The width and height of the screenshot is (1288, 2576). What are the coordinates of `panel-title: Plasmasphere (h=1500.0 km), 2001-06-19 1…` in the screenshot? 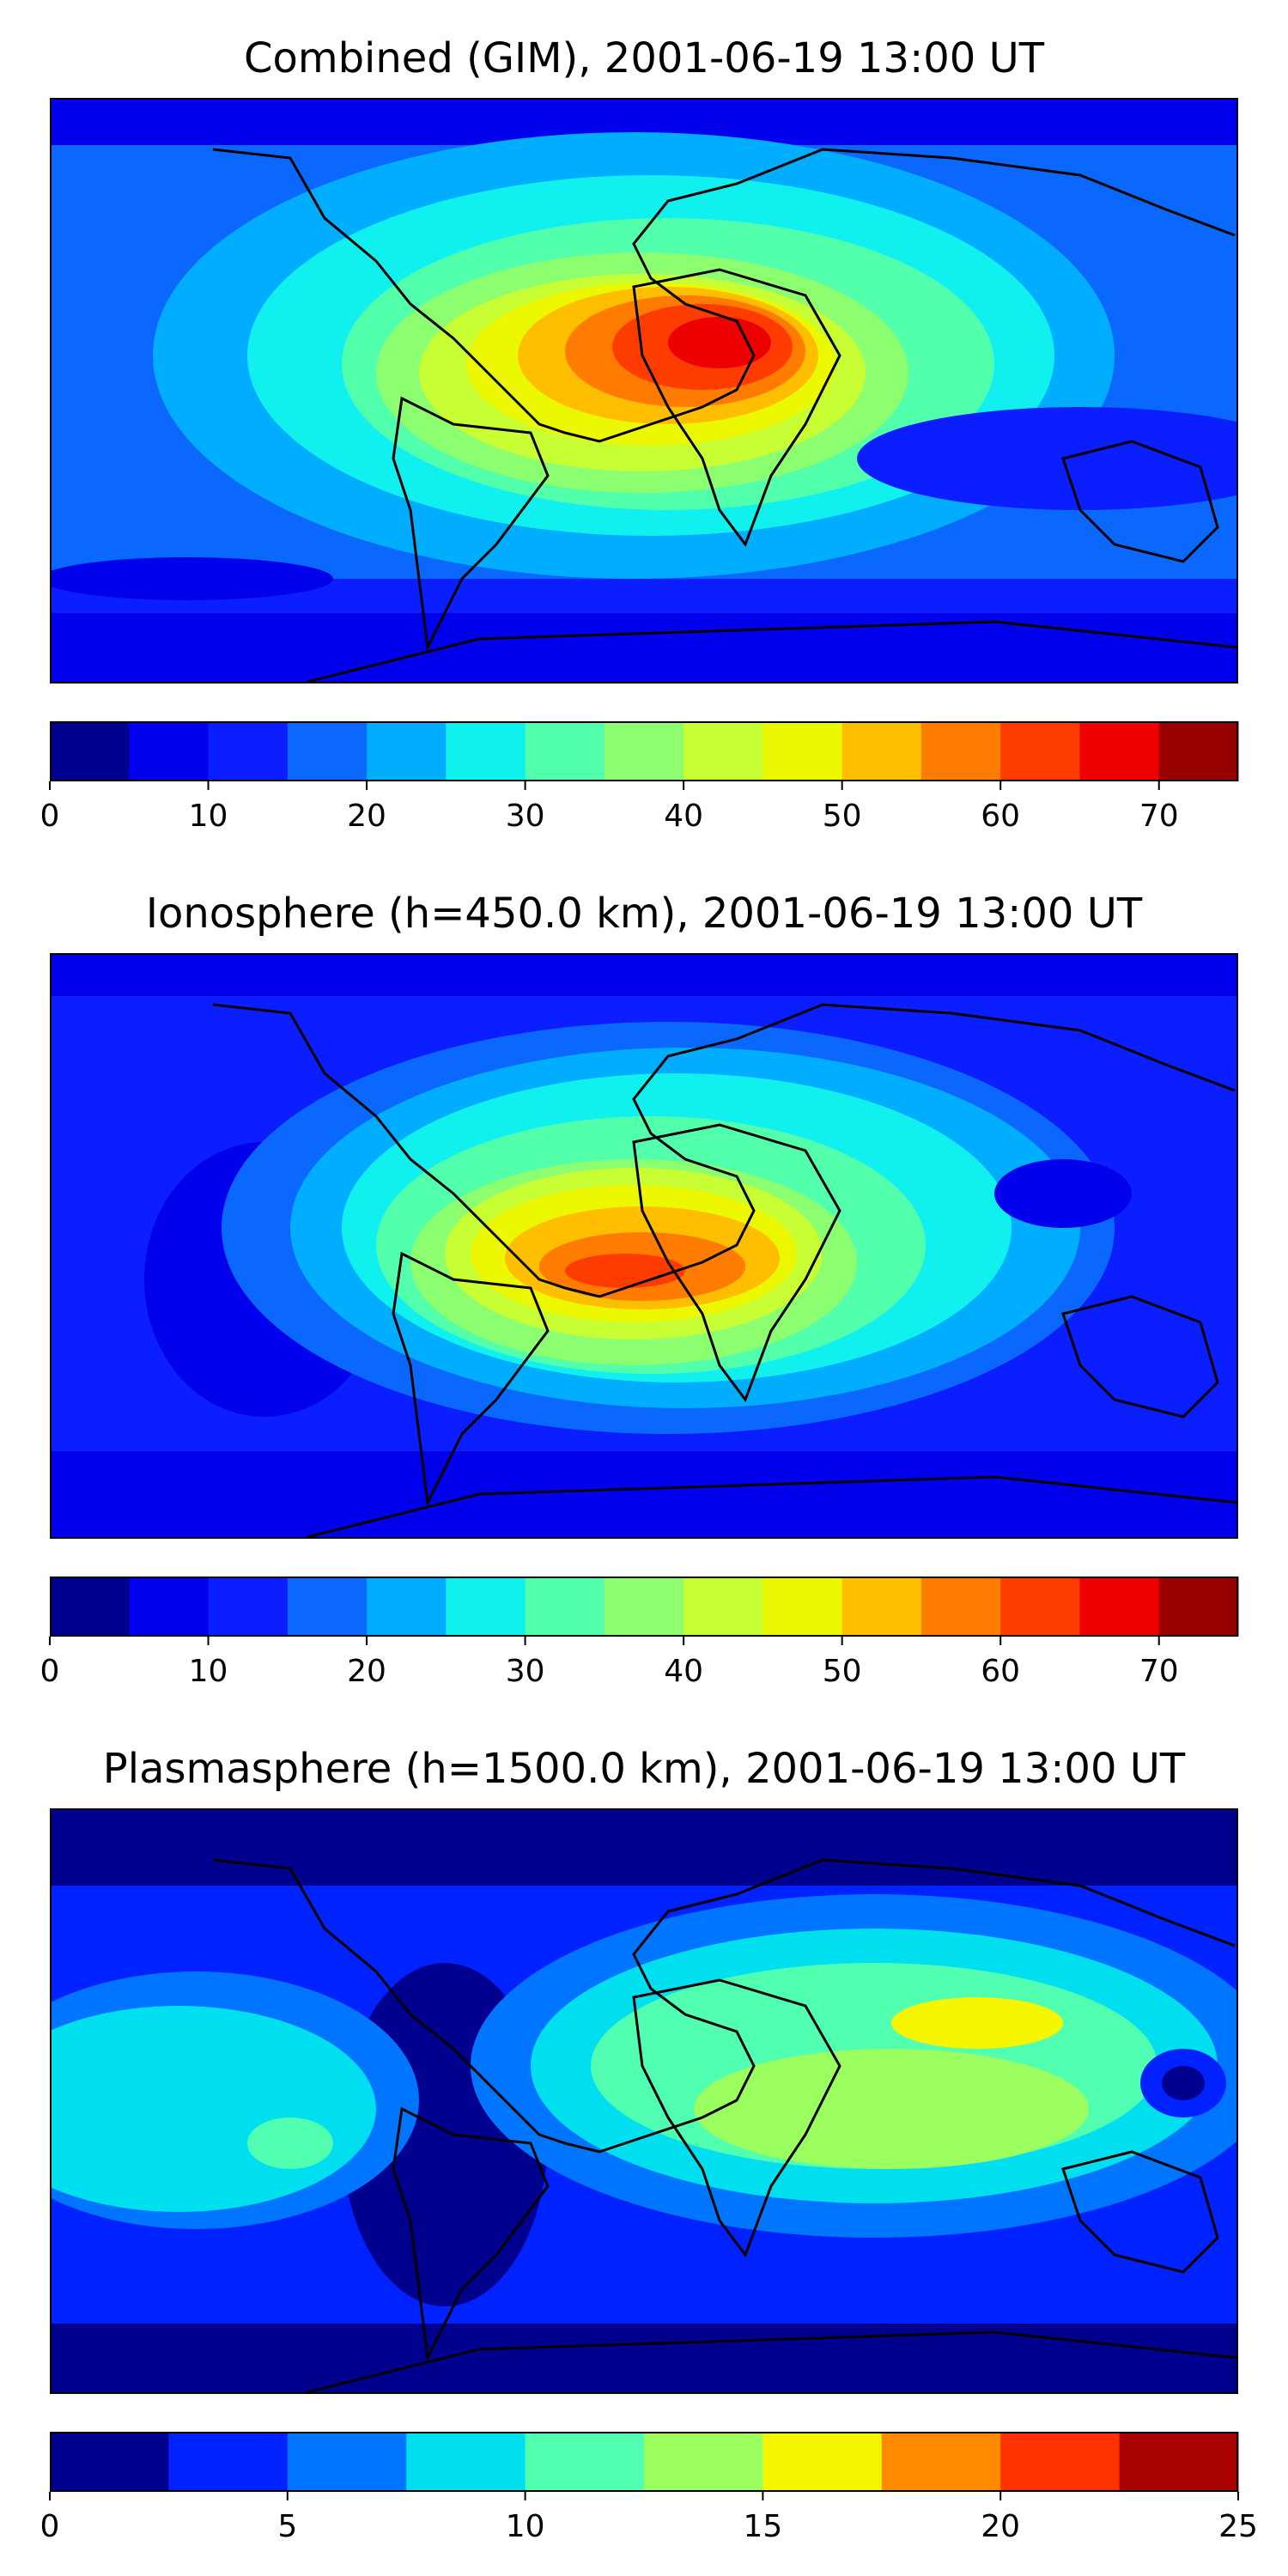 It's located at (644, 1769).